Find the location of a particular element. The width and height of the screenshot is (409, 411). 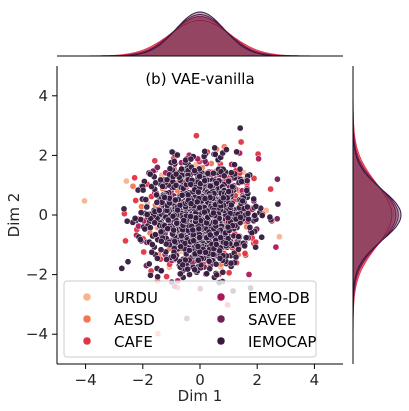

legend-label: URDU is located at coordinates (136, 298).